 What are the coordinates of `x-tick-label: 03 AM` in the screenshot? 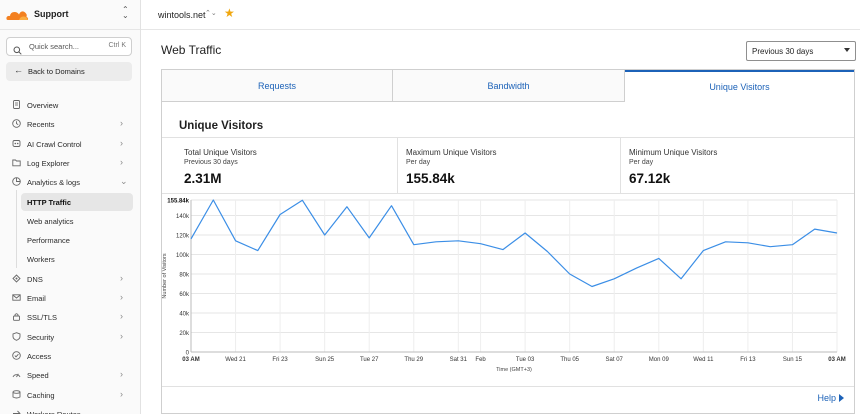 It's located at (190, 360).